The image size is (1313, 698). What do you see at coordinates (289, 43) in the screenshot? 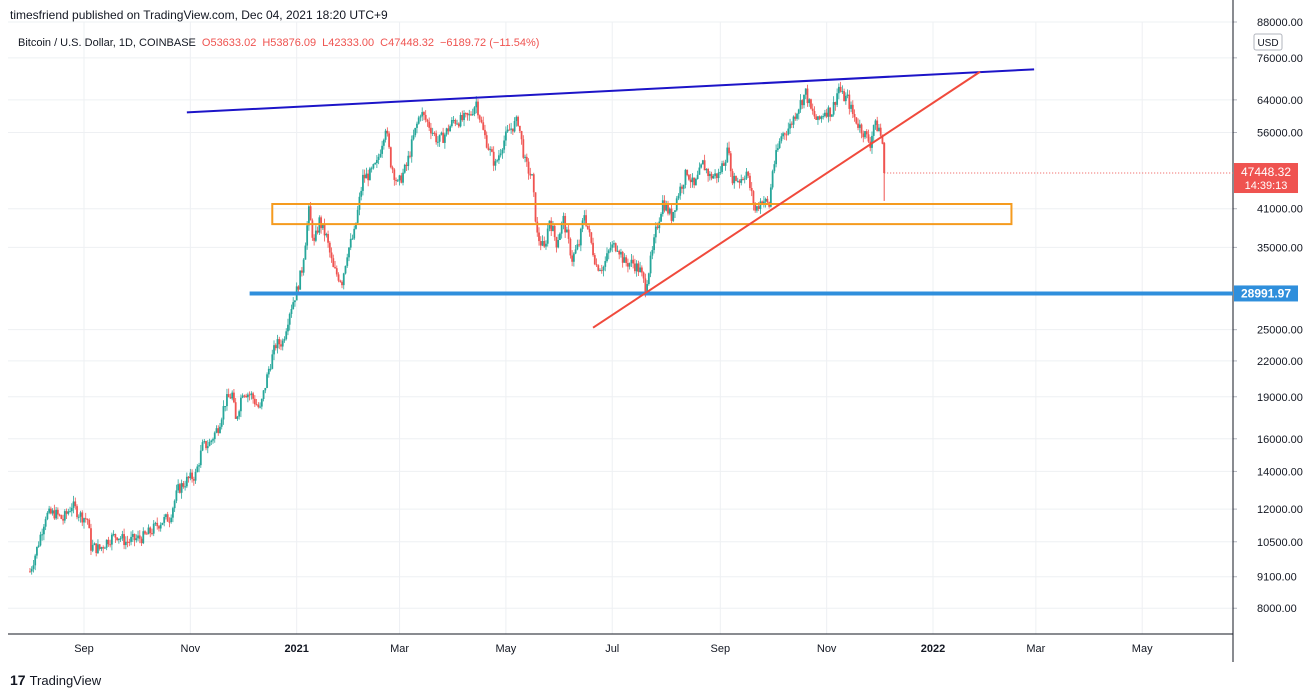
I see `legend-high: H53876.09` at bounding box center [289, 43].